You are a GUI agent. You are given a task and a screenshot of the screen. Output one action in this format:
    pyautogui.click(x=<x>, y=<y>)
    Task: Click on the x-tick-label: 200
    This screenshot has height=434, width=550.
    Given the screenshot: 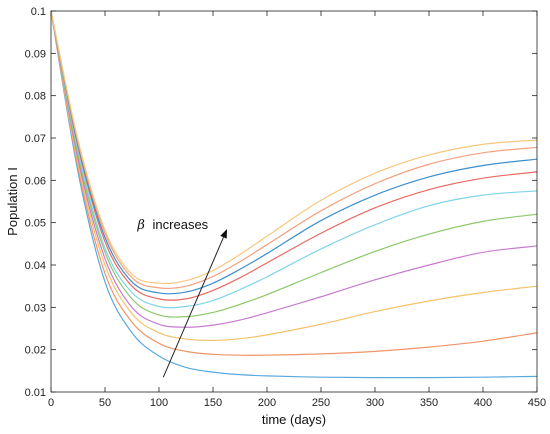 What is the action you would take?
    pyautogui.click(x=267, y=403)
    